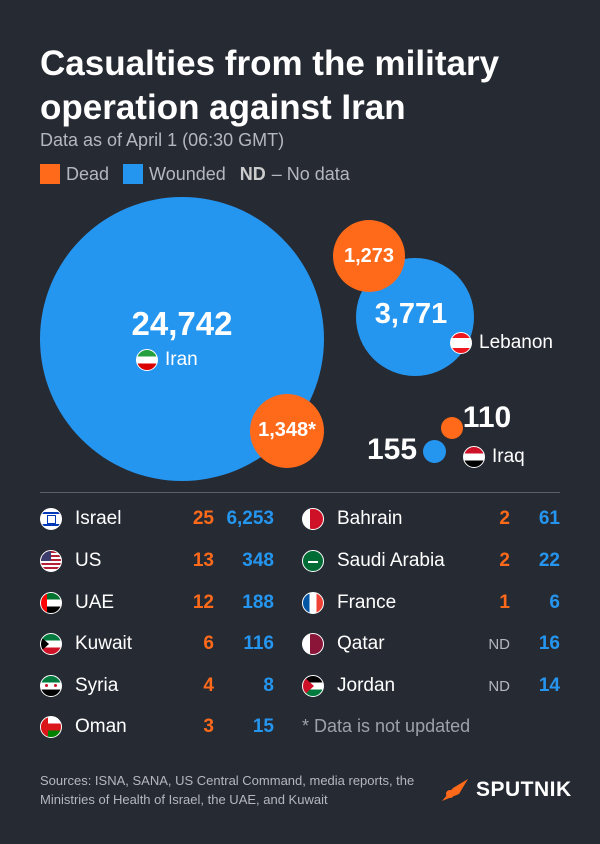  What do you see at coordinates (549, 643) in the screenshot?
I see `wounded-value: 16` at bounding box center [549, 643].